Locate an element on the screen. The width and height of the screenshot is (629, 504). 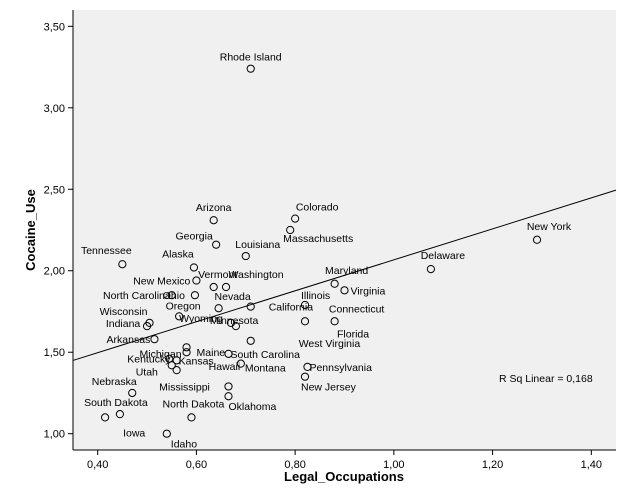
r-squared-annotation: R Sq Linear = 0,168 is located at coordinates (546, 379).